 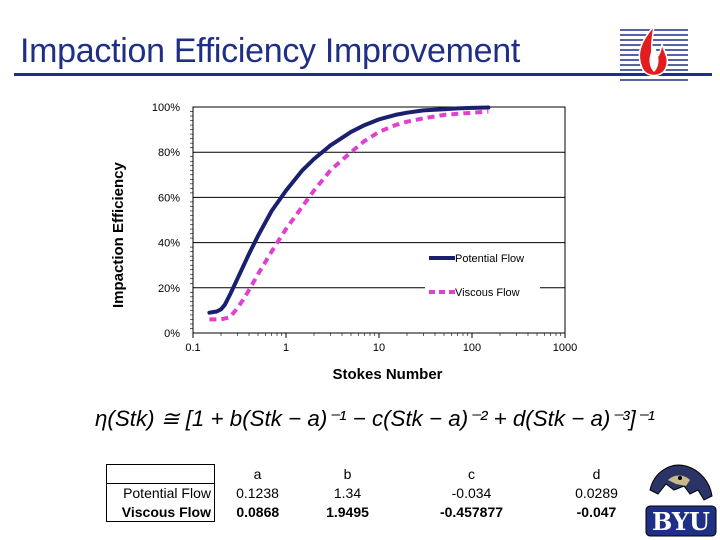 I want to click on legend-label: Potential Flow, so click(x=489, y=259).